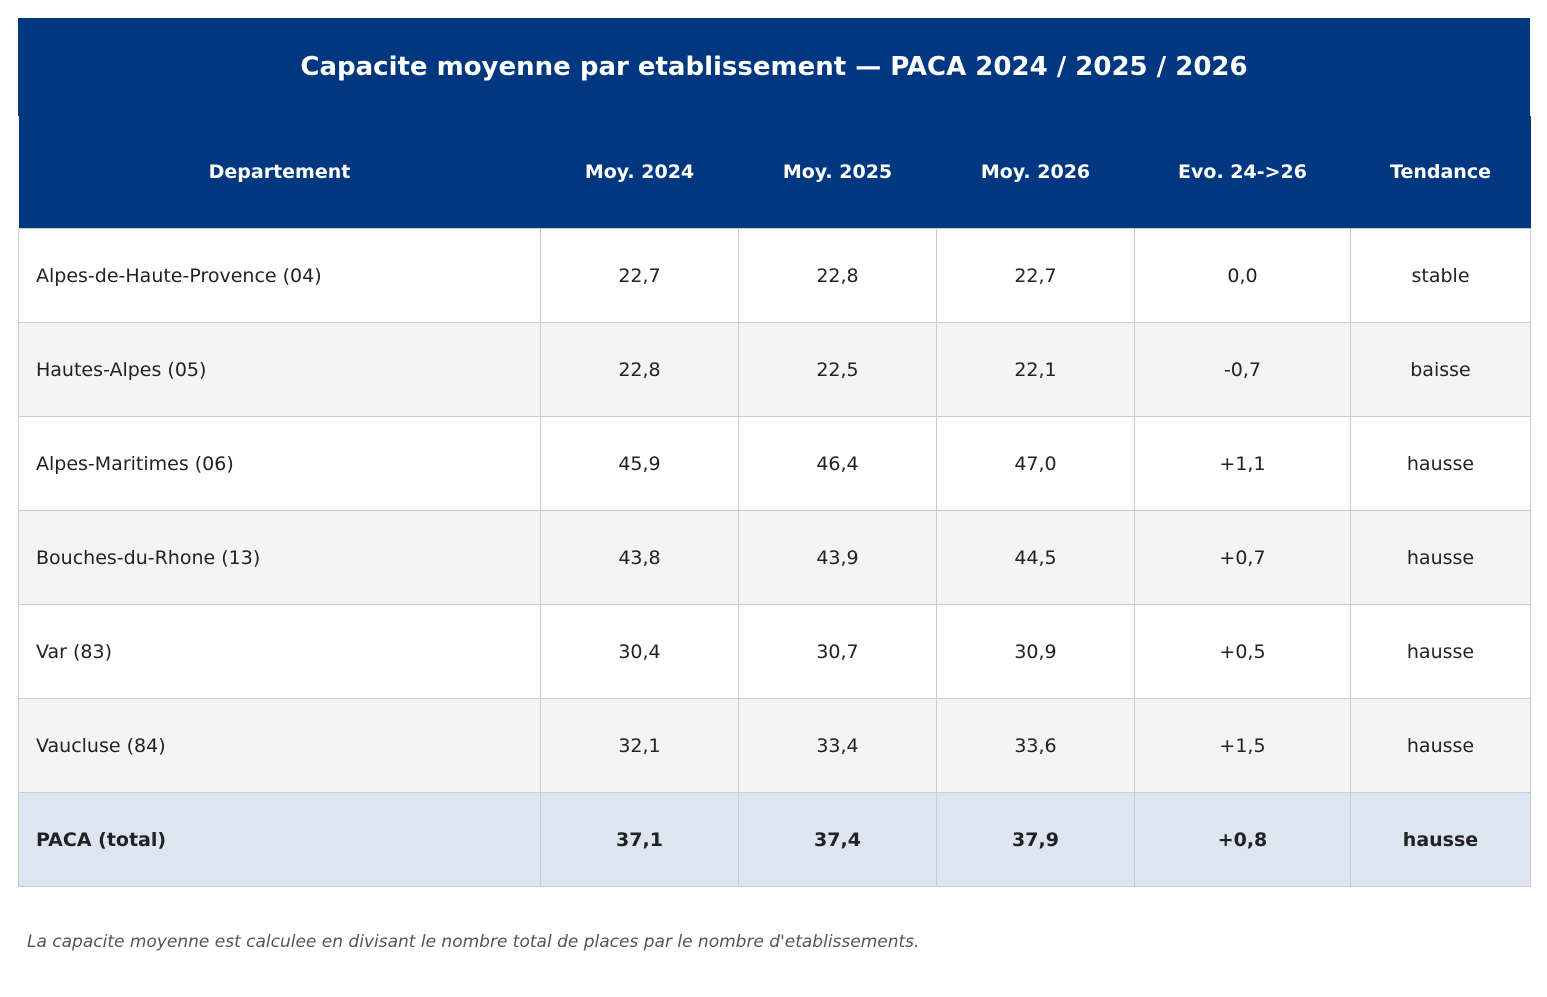 This screenshot has height=997, width=1547. I want to click on table-cell: Bouches-du-Rhone (13), so click(279, 557).